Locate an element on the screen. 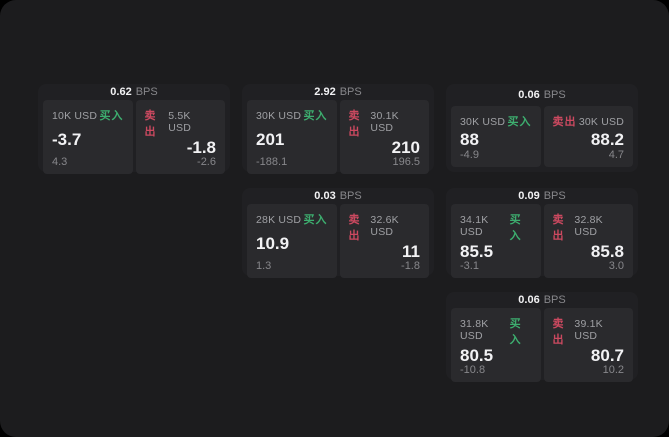 The width and height of the screenshot is (669, 437). buy-amount: 31.8K USD is located at coordinates (474, 330).